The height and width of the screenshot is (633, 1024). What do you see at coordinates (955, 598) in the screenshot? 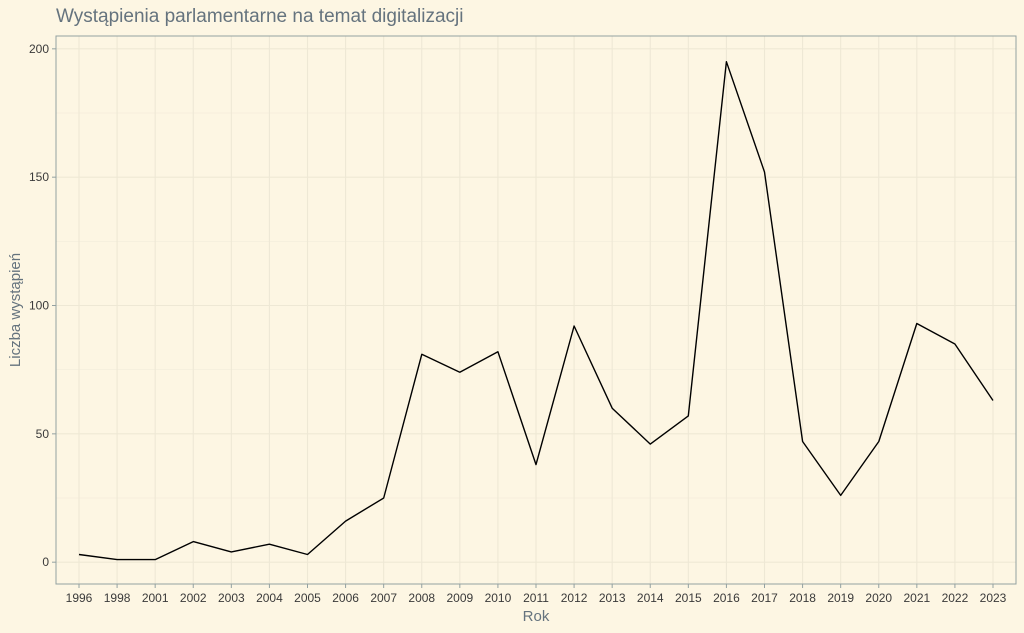
I see `x-tick-label: 2022` at bounding box center [955, 598].